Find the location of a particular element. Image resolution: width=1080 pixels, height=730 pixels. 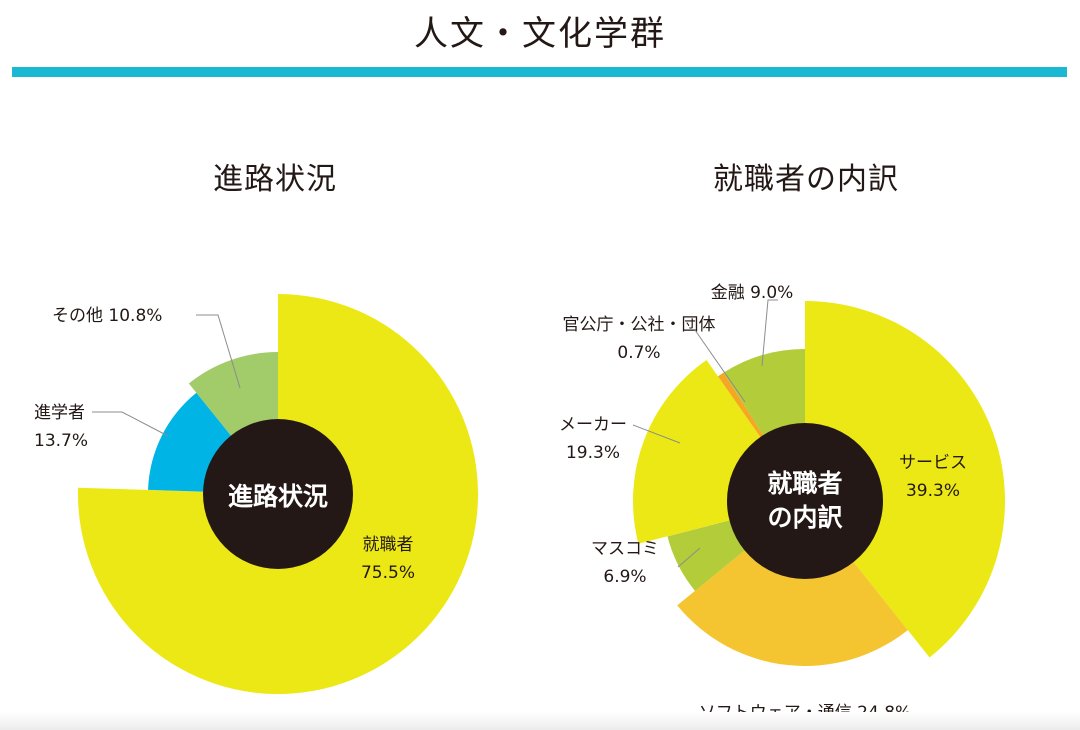

title-accent-bar is located at coordinates (539, 72).